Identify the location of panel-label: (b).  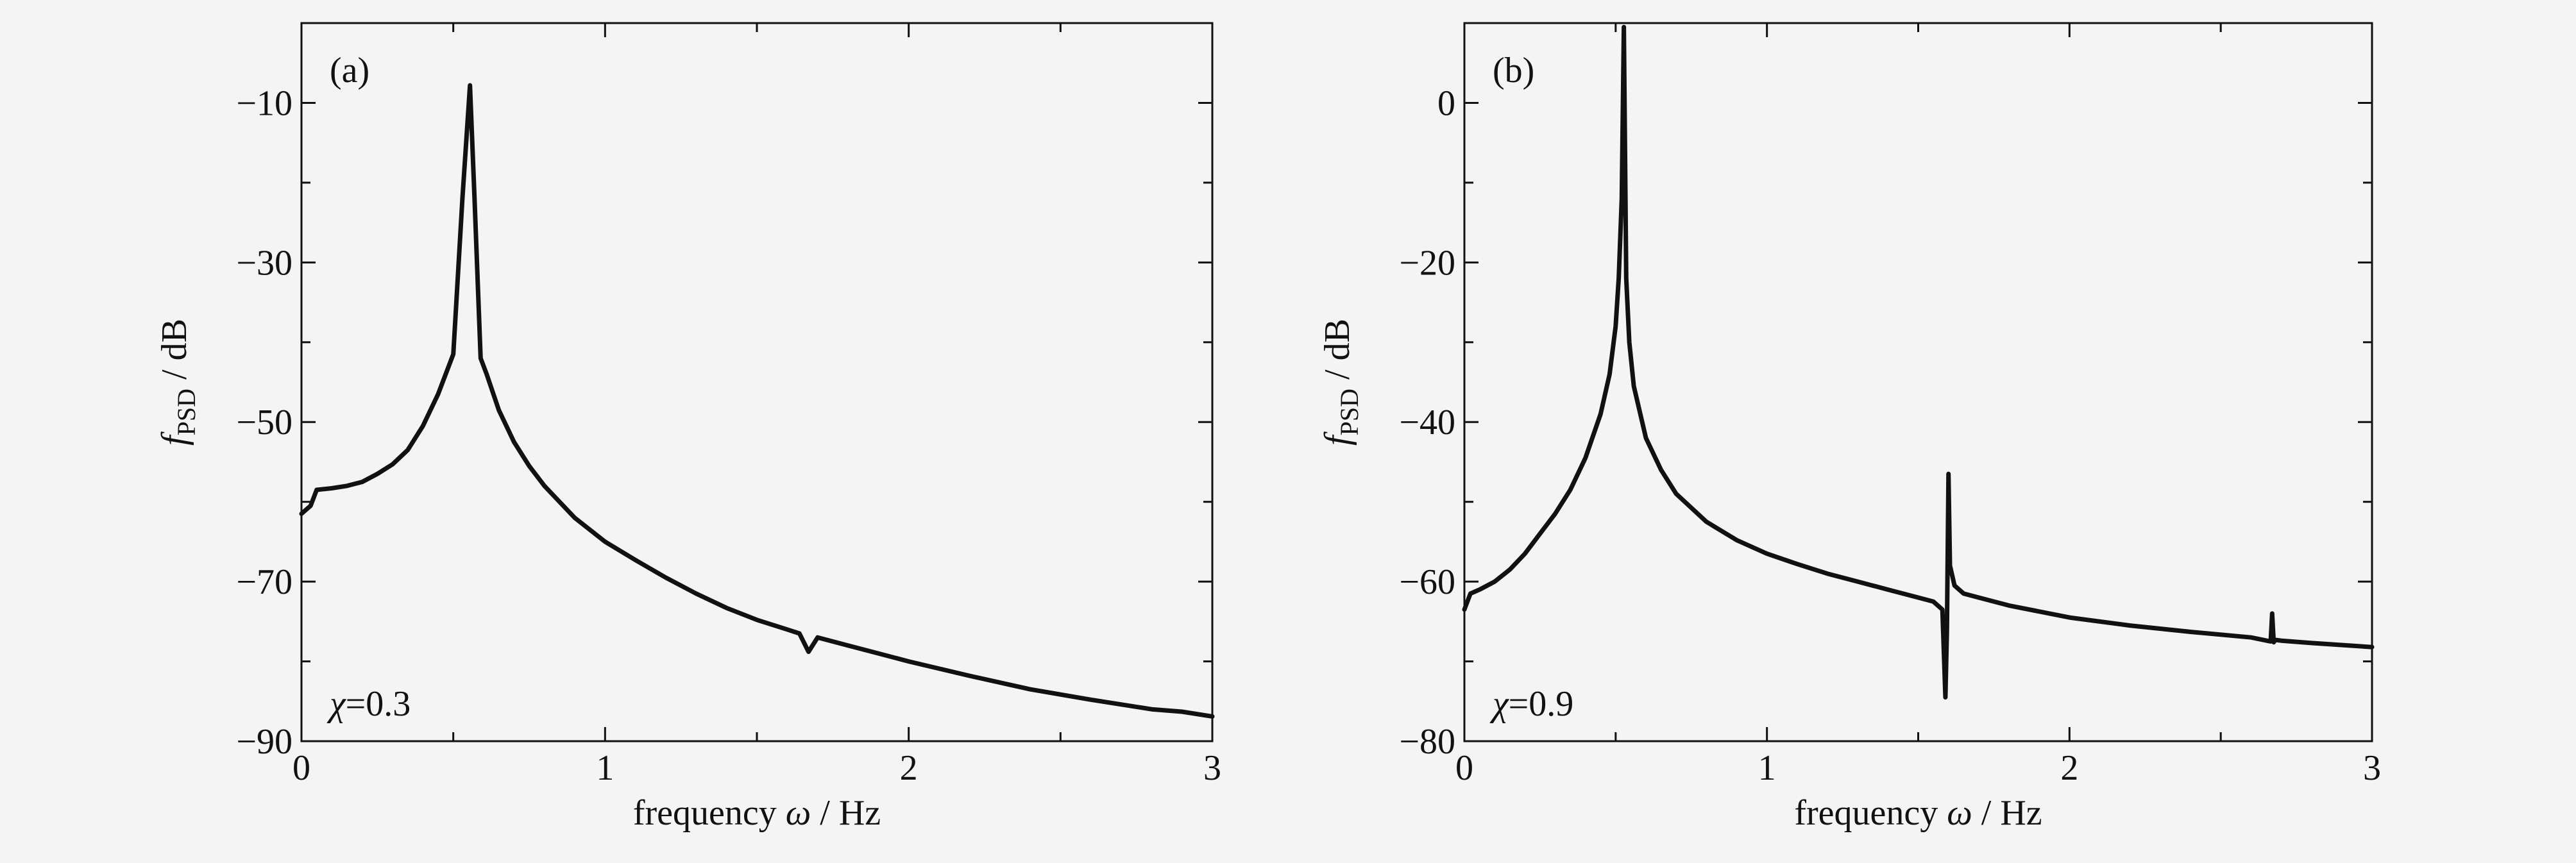
(1513, 70).